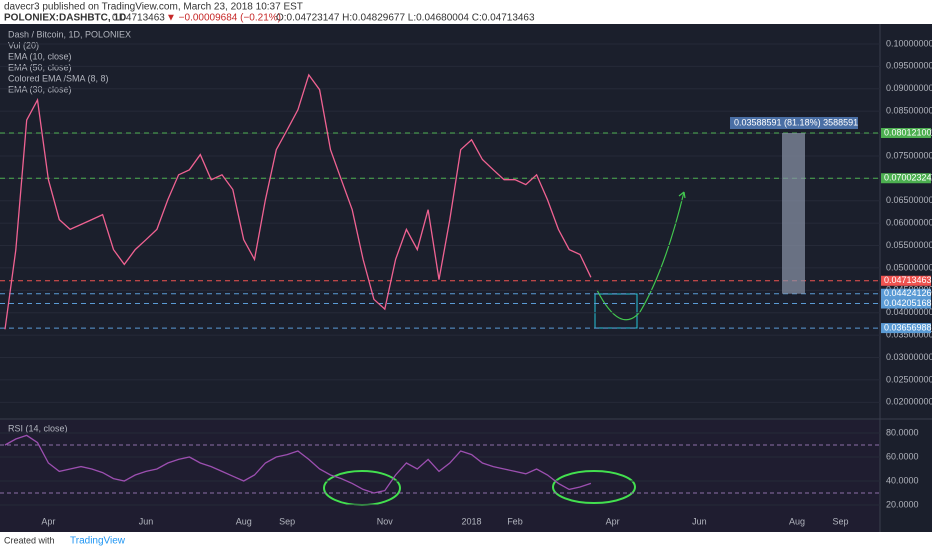 This screenshot has width=932, height=550. Describe the element at coordinates (594, 487) in the screenshot. I see `rsi-circle` at that location.